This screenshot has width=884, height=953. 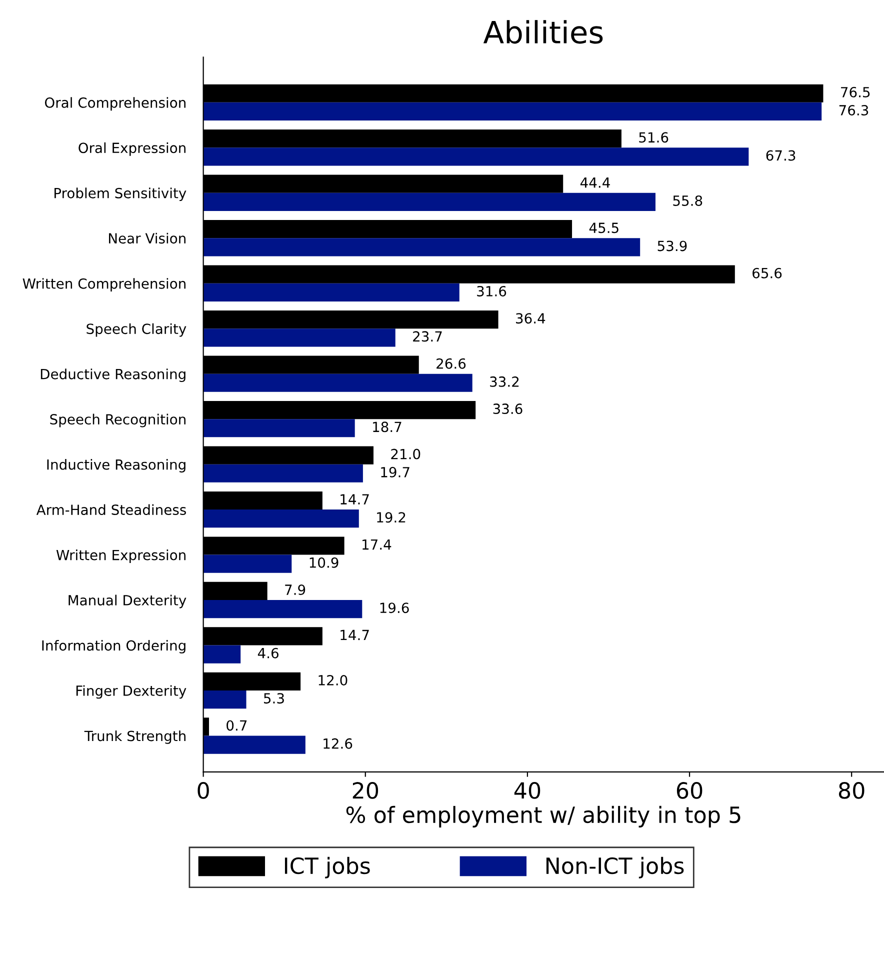 I want to click on y-tick-label: Oral Expression, so click(x=132, y=149).